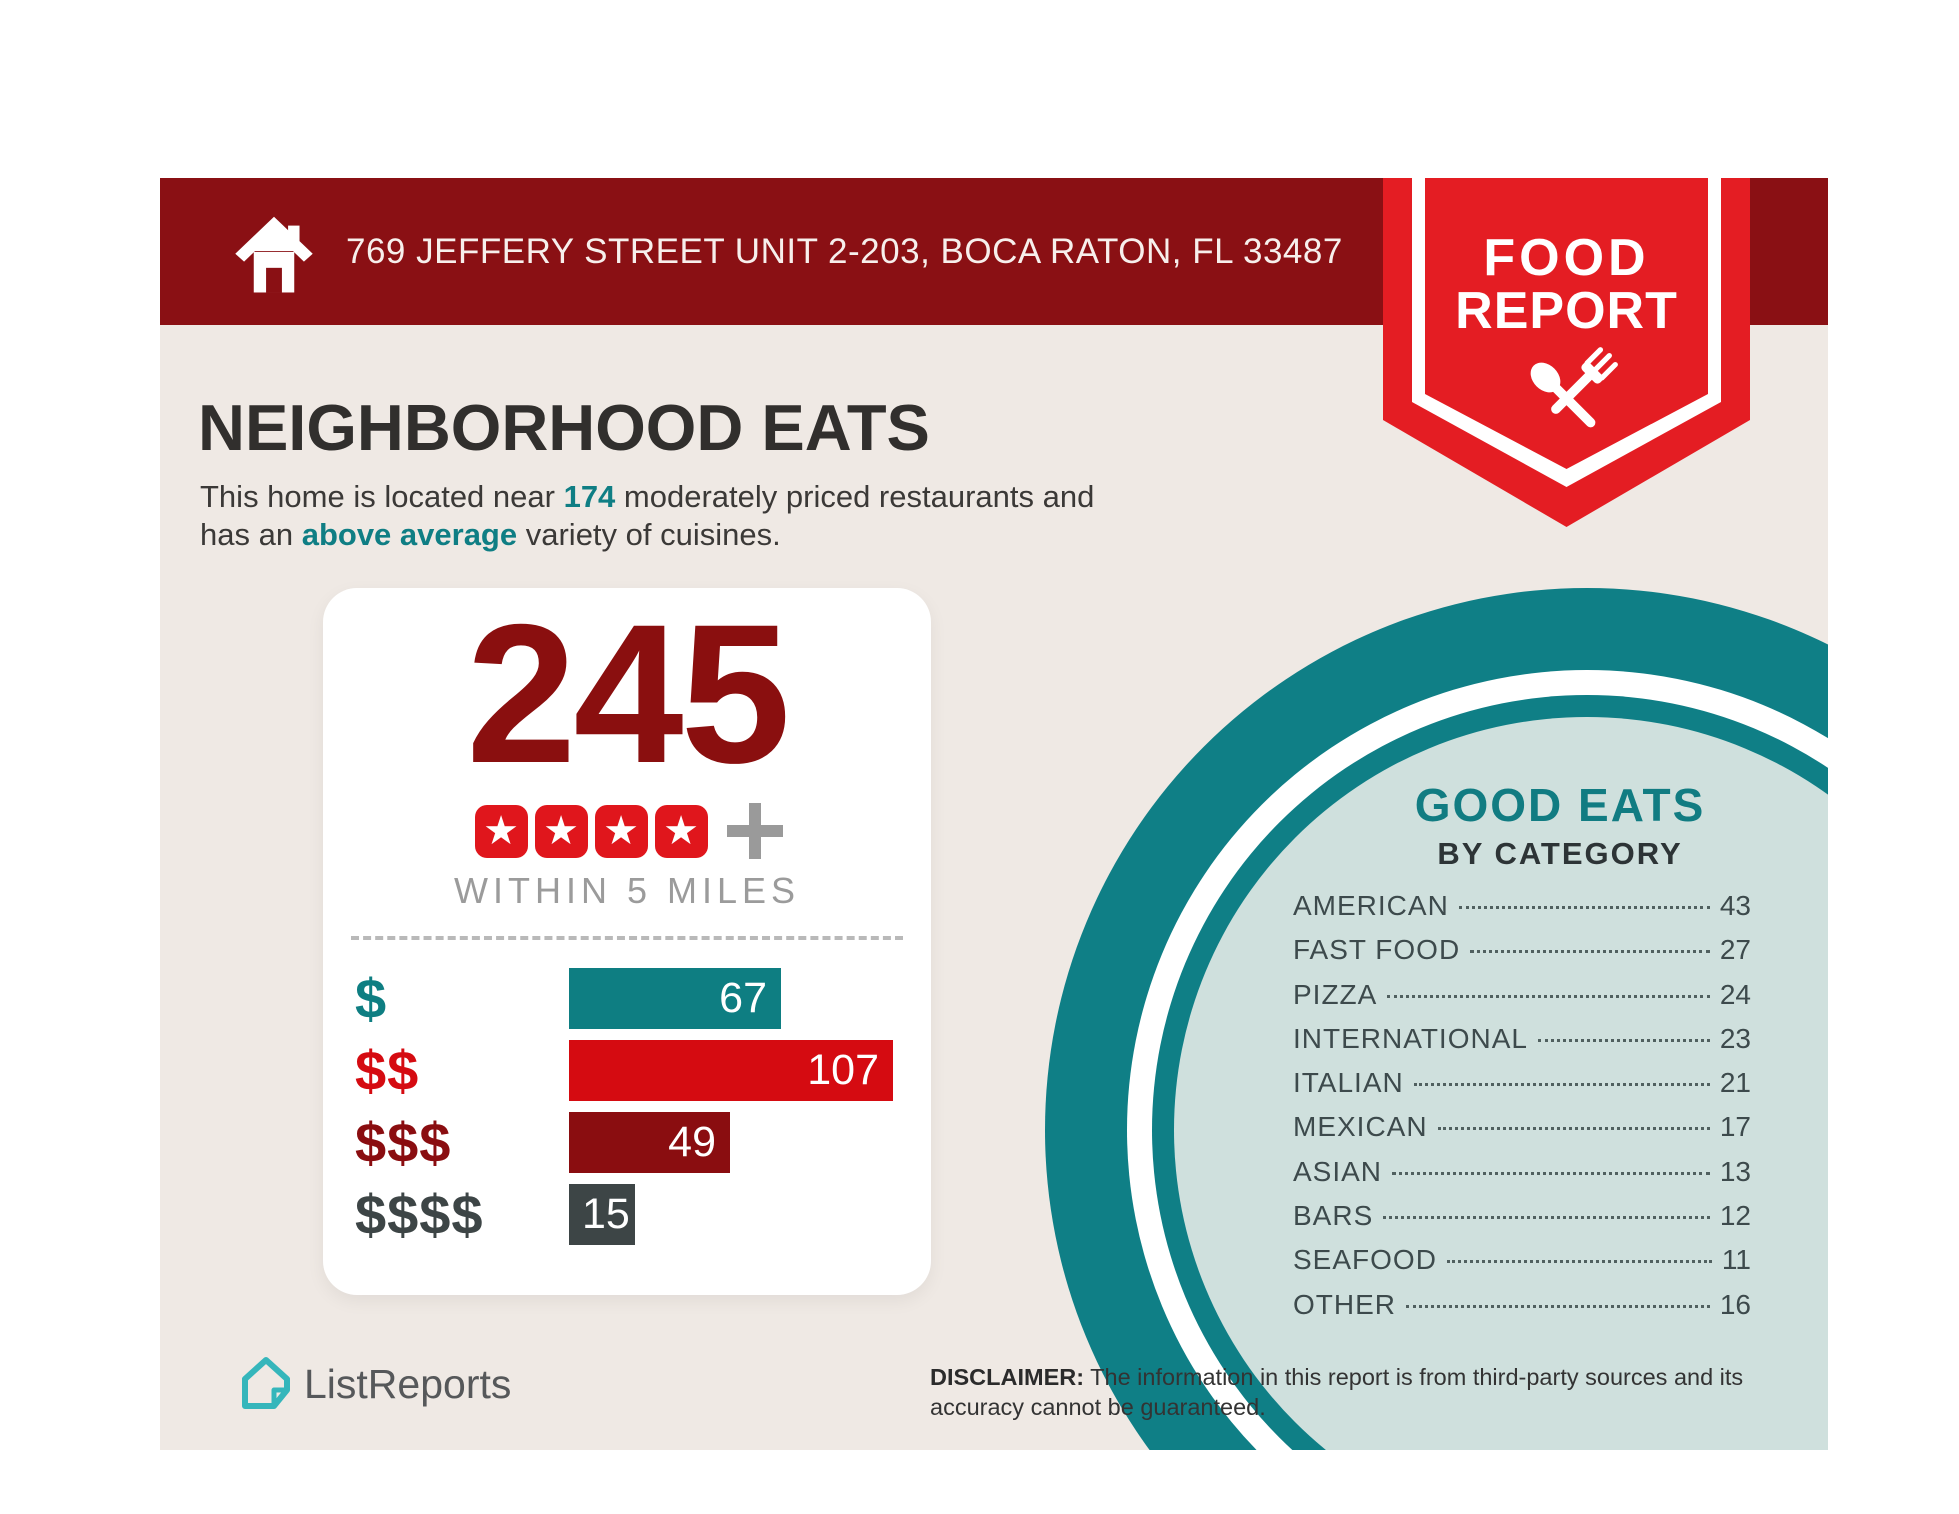 The height and width of the screenshot is (1514, 1959). I want to click on home-icon, so click(274, 254).